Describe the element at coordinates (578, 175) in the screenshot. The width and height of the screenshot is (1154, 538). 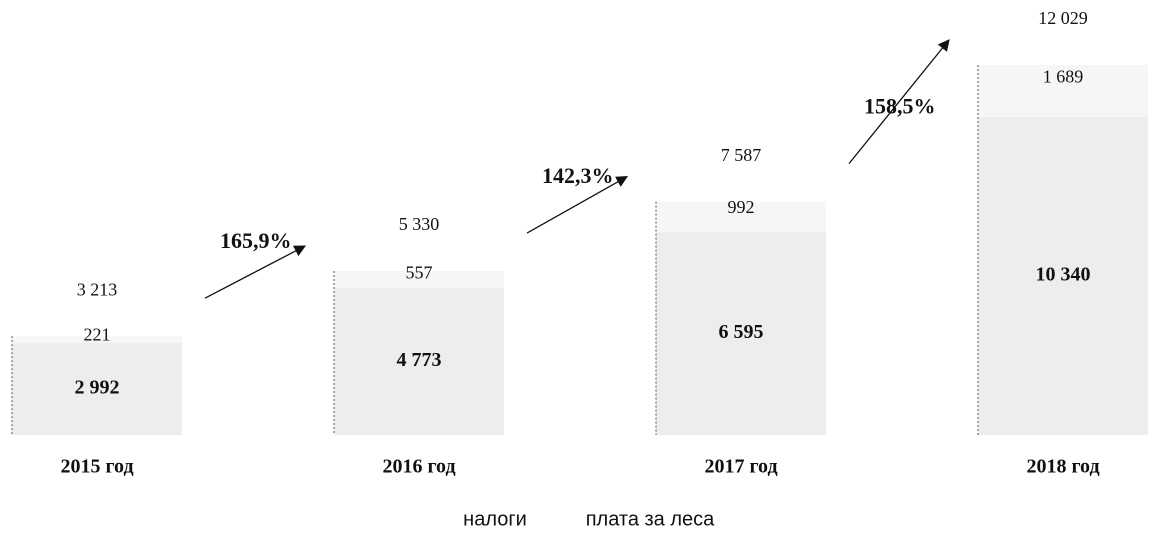
I see `growth-label: 142,3%` at that location.